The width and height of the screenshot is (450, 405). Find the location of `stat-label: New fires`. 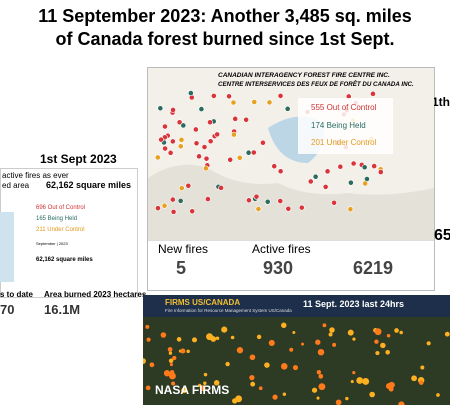

stat-label: New fires is located at coordinates (183, 249).